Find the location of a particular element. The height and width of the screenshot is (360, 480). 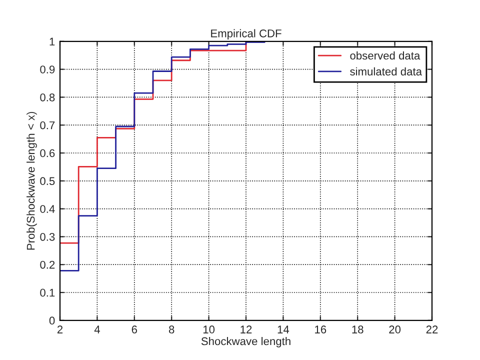

y-tick-label: 0.2 is located at coordinates (47, 264).